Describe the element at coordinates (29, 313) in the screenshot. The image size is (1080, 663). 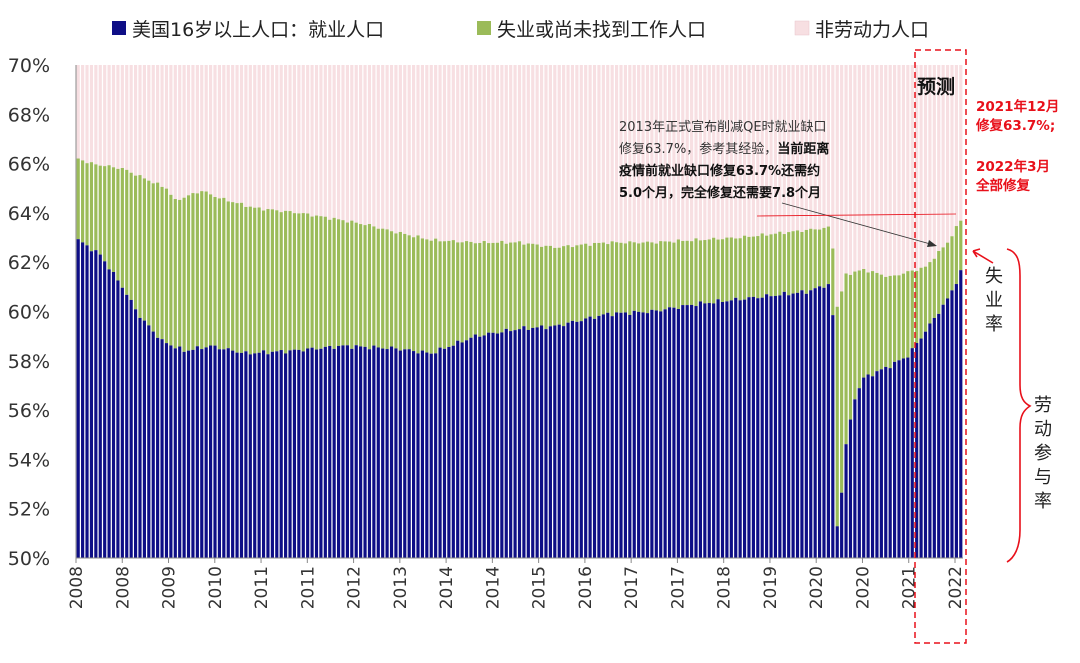
I see `y-tick-label: 60%` at that location.